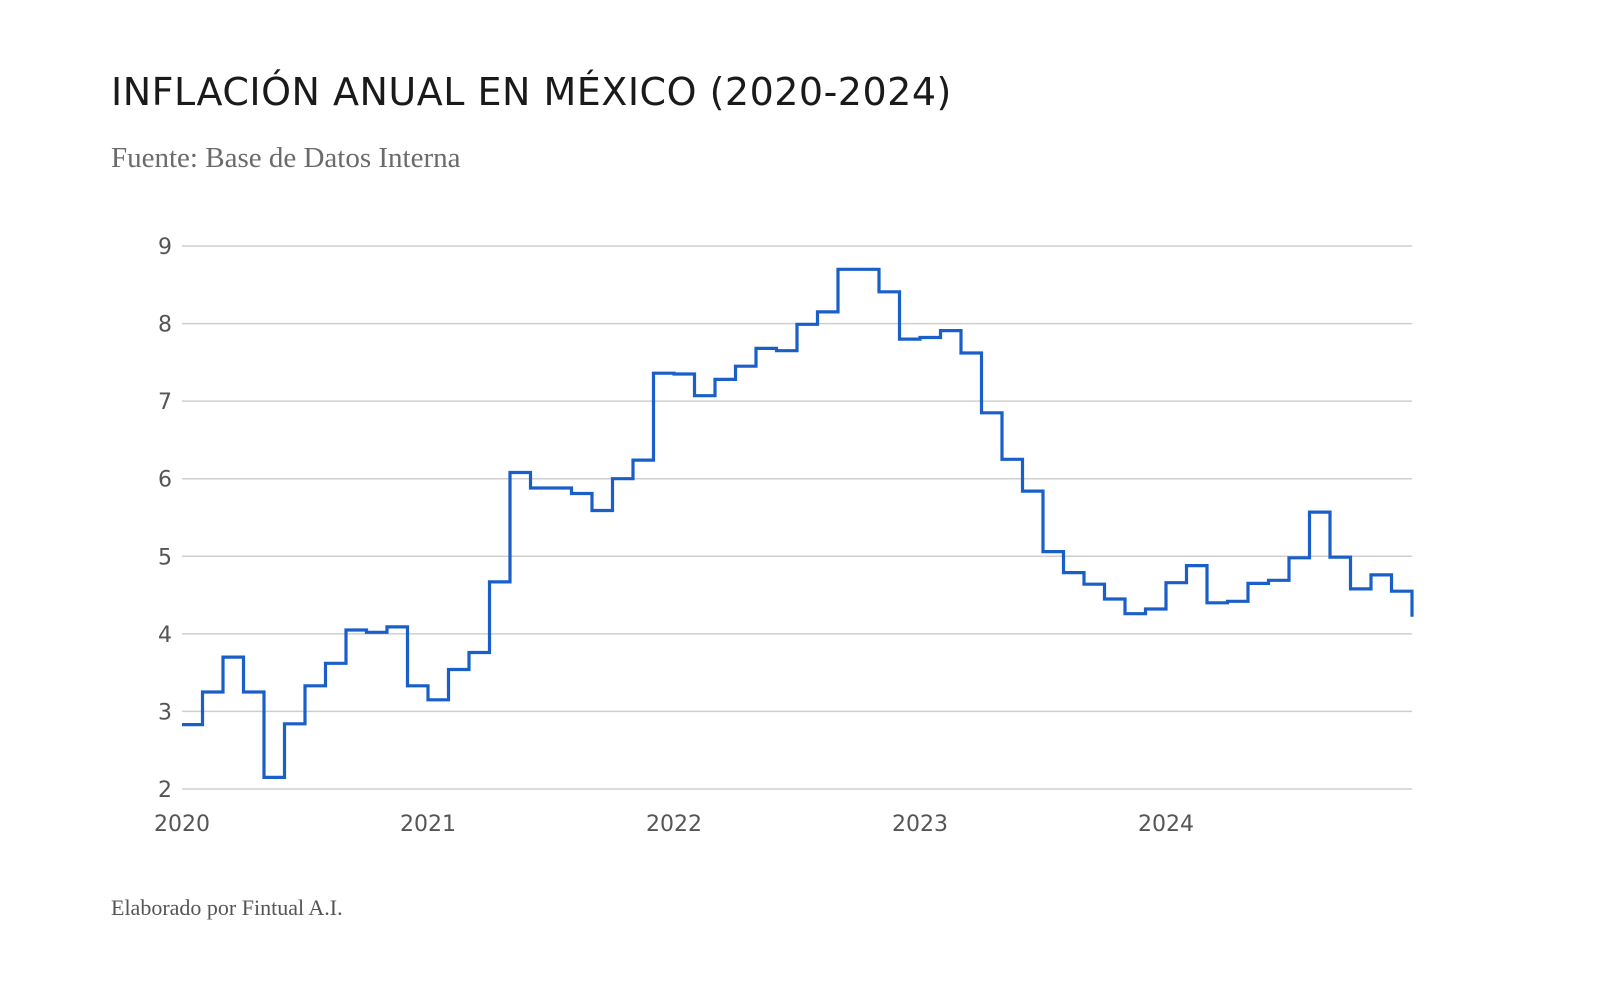 This screenshot has width=1600, height=1000. I want to click on y-tick-label: 3, so click(165, 712).